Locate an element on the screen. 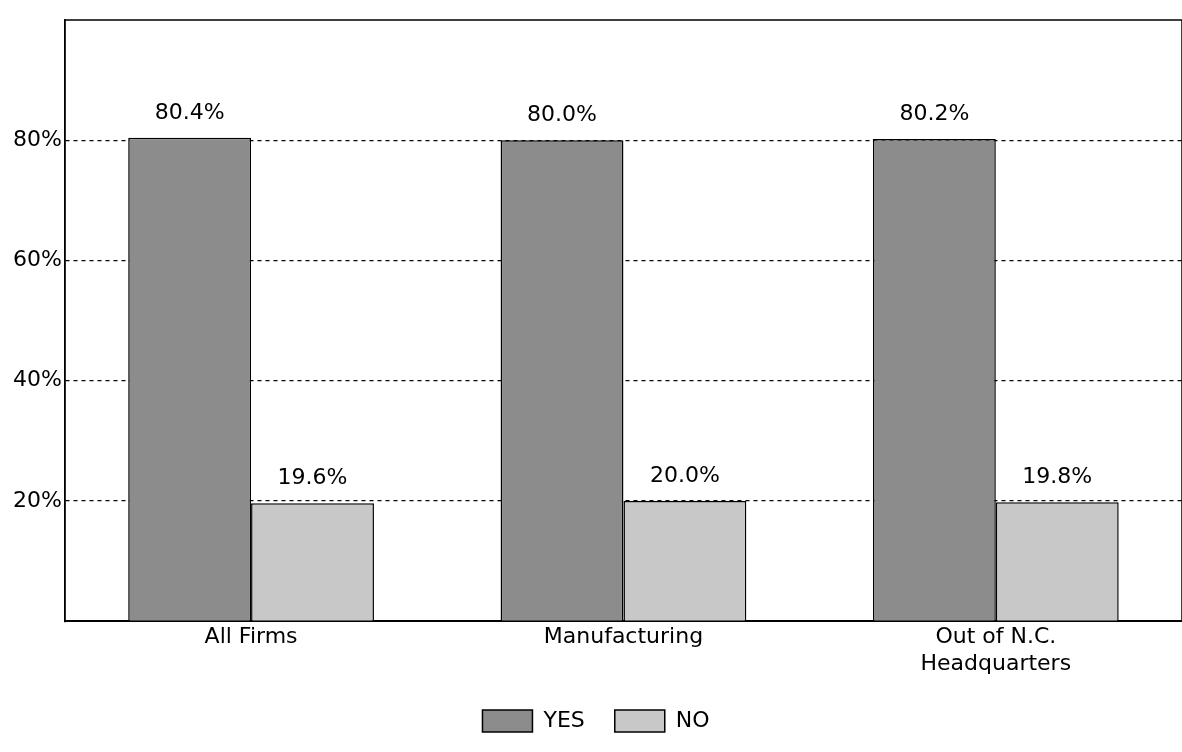 This screenshot has height=752, width=1182. x-tick-label: Manufacturing is located at coordinates (623, 636).